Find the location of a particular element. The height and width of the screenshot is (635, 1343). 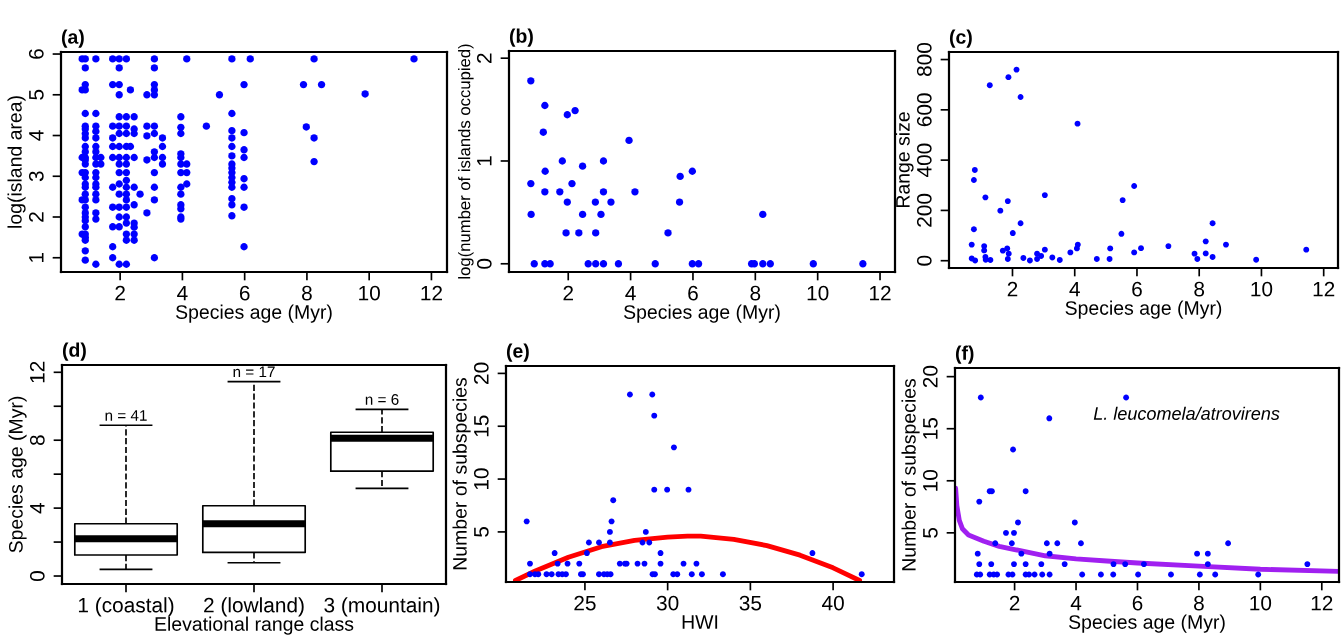

annotation: n = 41 is located at coordinates (126, 415).